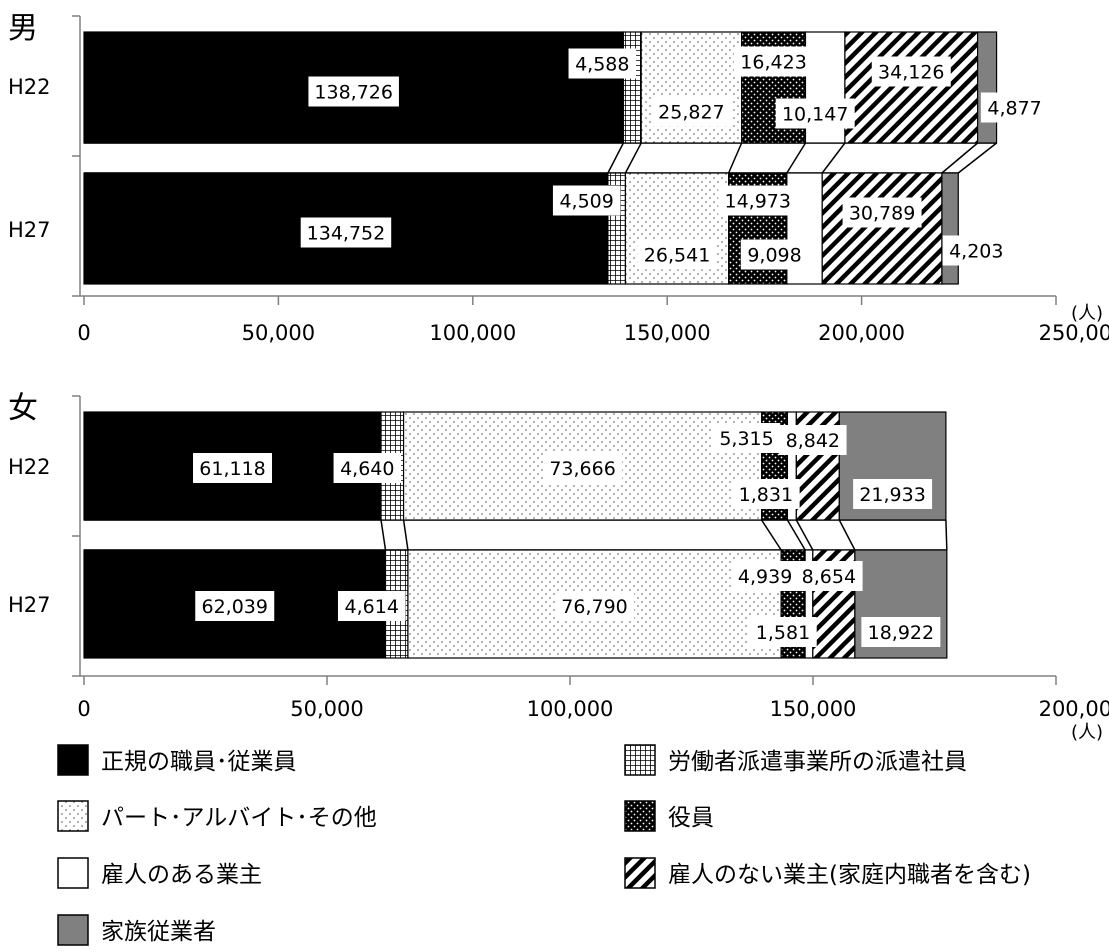 The image size is (1109, 952). I want to click on data-label: 16,423, so click(773, 63).